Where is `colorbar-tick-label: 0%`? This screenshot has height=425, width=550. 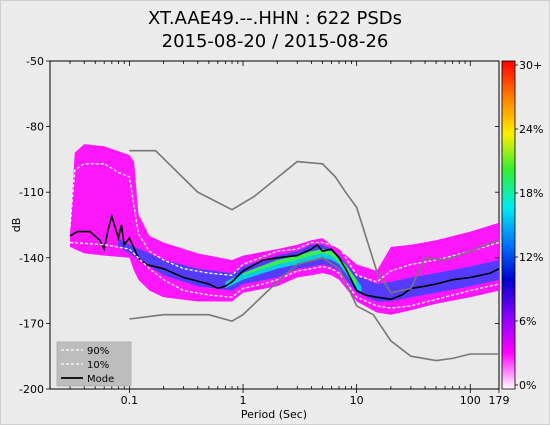
colorbar-tick-label: 0% is located at coordinates (527, 385).